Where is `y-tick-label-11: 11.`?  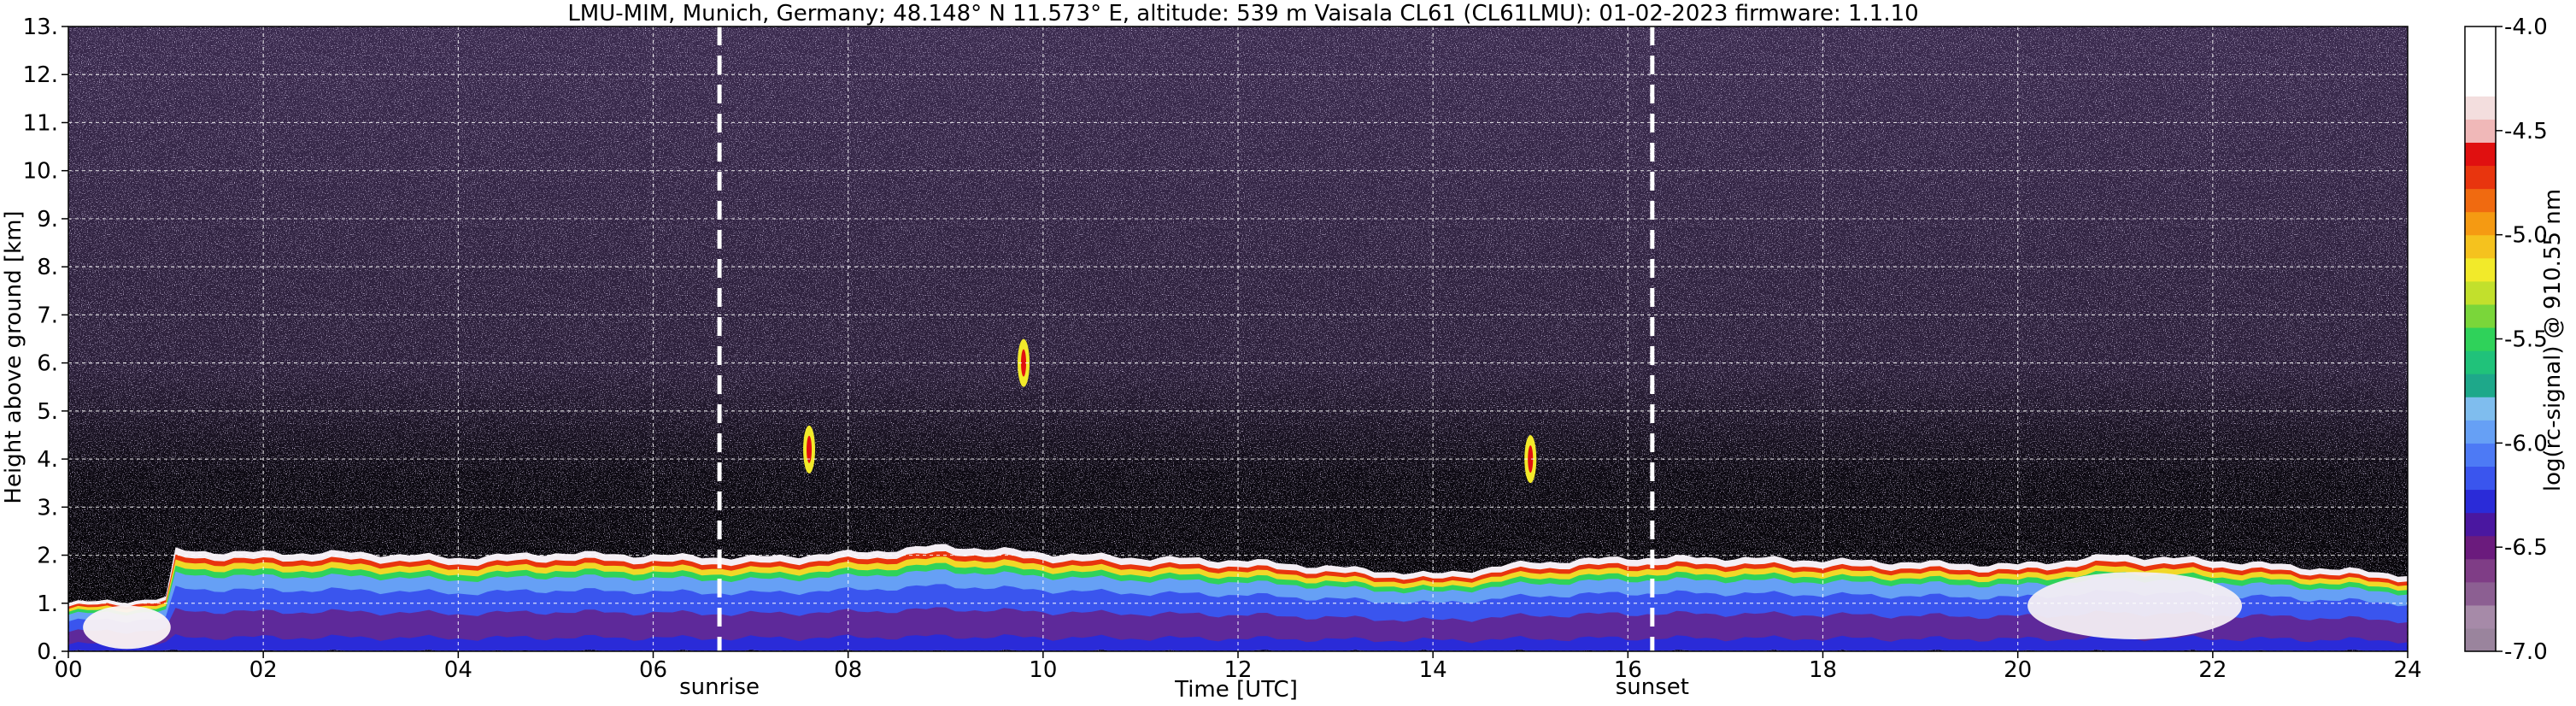
y-tick-label-11: 11. is located at coordinates (40, 123).